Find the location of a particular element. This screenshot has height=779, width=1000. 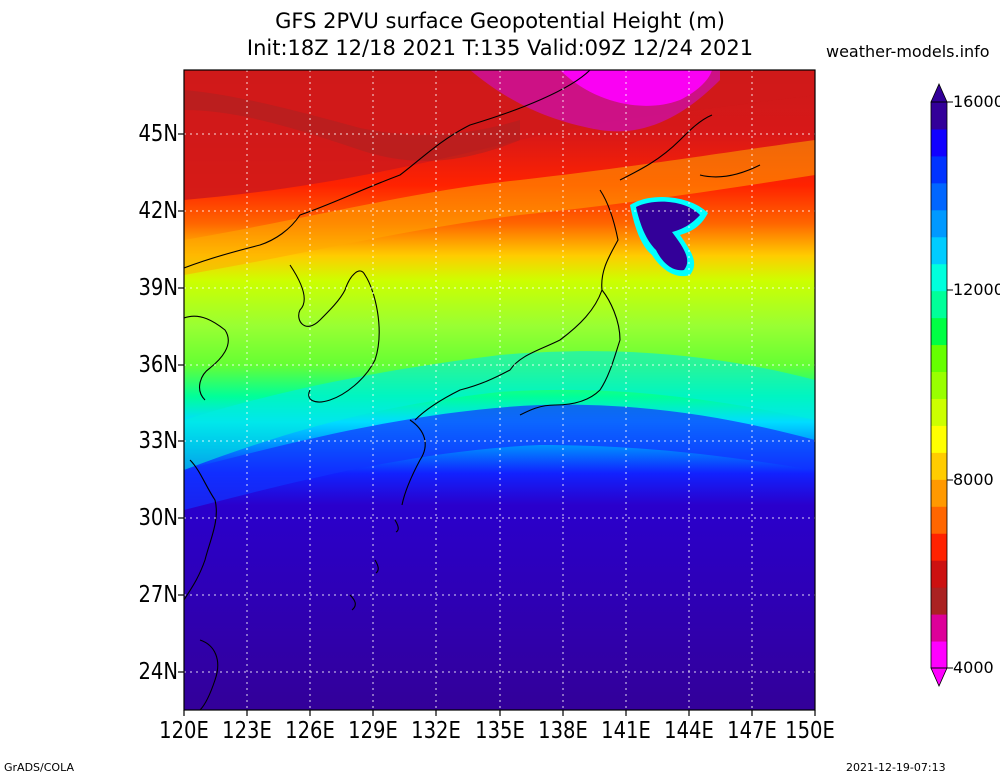

colorbar-label-16000: 16000 is located at coordinates (976, 101).